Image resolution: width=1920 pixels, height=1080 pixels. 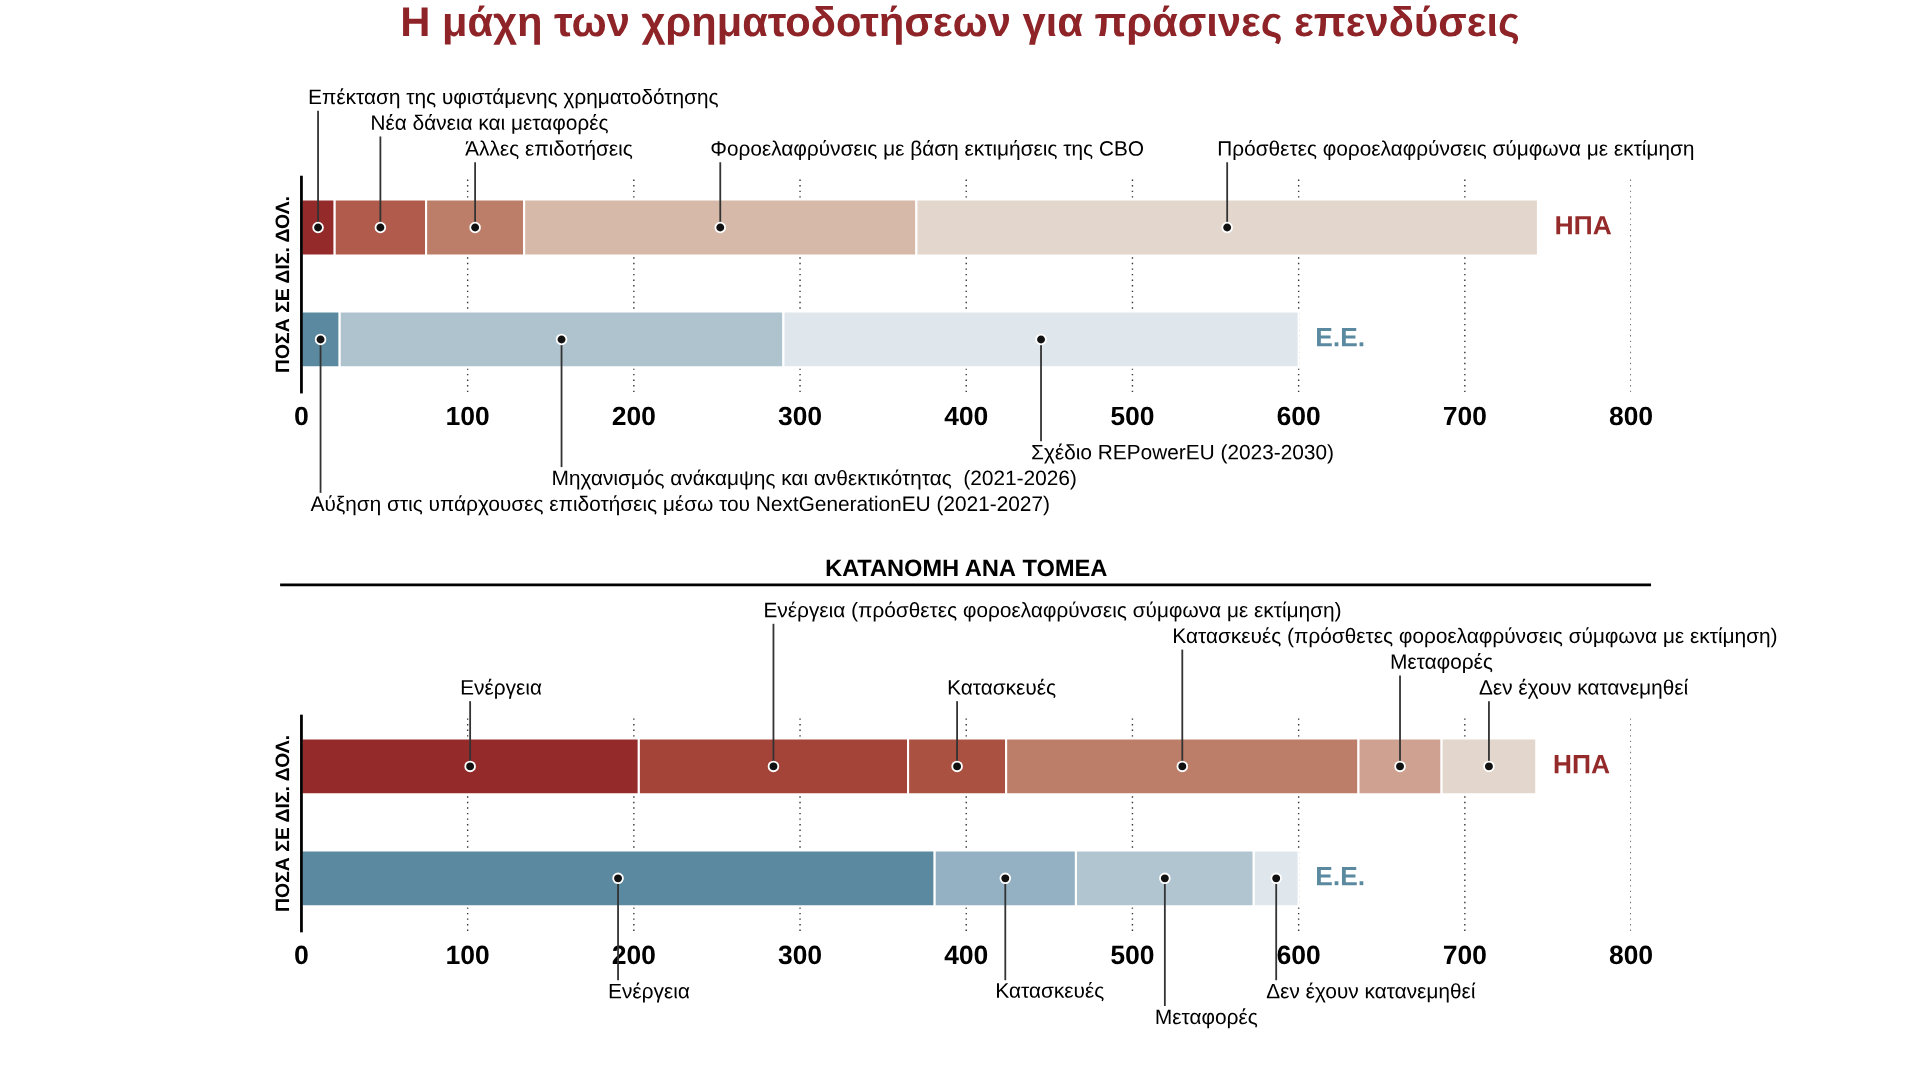 I want to click on text: Δεν έχουν κατανεμηθεί, so click(x=1371, y=992).